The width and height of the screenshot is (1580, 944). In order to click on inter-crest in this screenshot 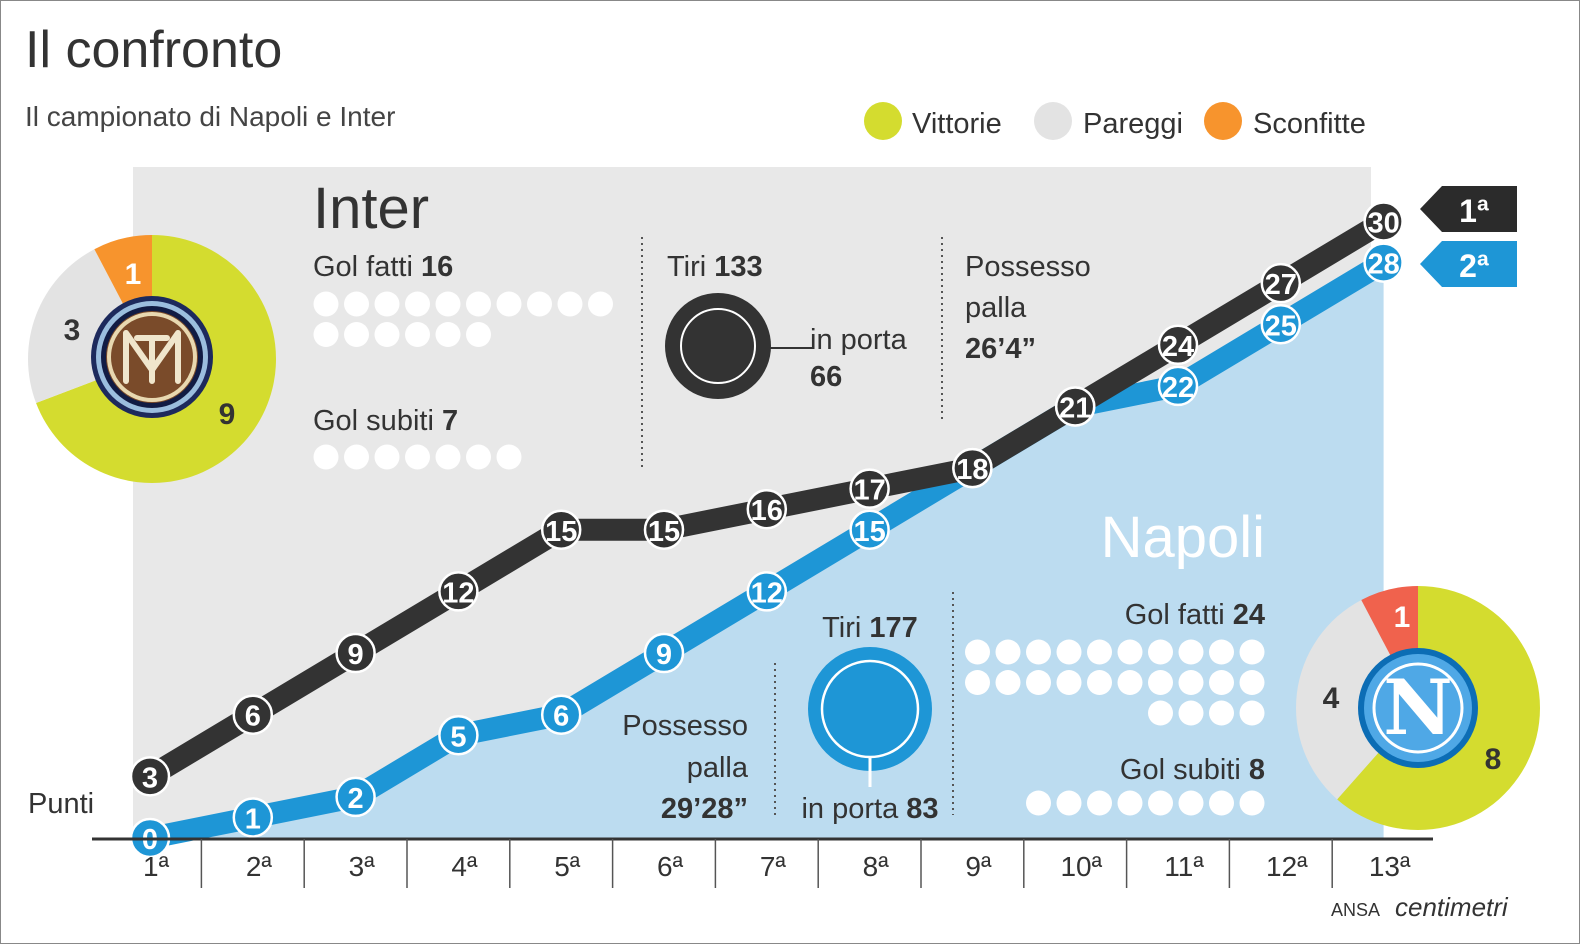, I will do `click(152, 357)`.